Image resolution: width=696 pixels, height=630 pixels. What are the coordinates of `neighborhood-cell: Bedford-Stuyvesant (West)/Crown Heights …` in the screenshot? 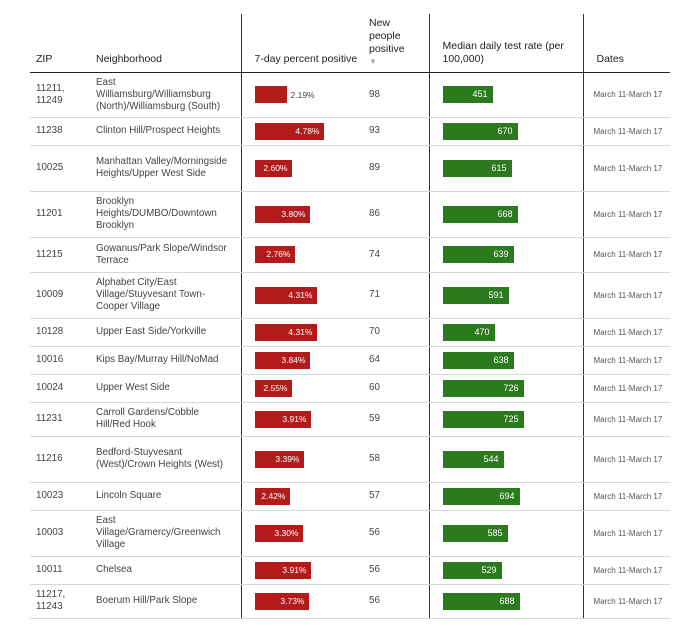 It's located at (165, 459).